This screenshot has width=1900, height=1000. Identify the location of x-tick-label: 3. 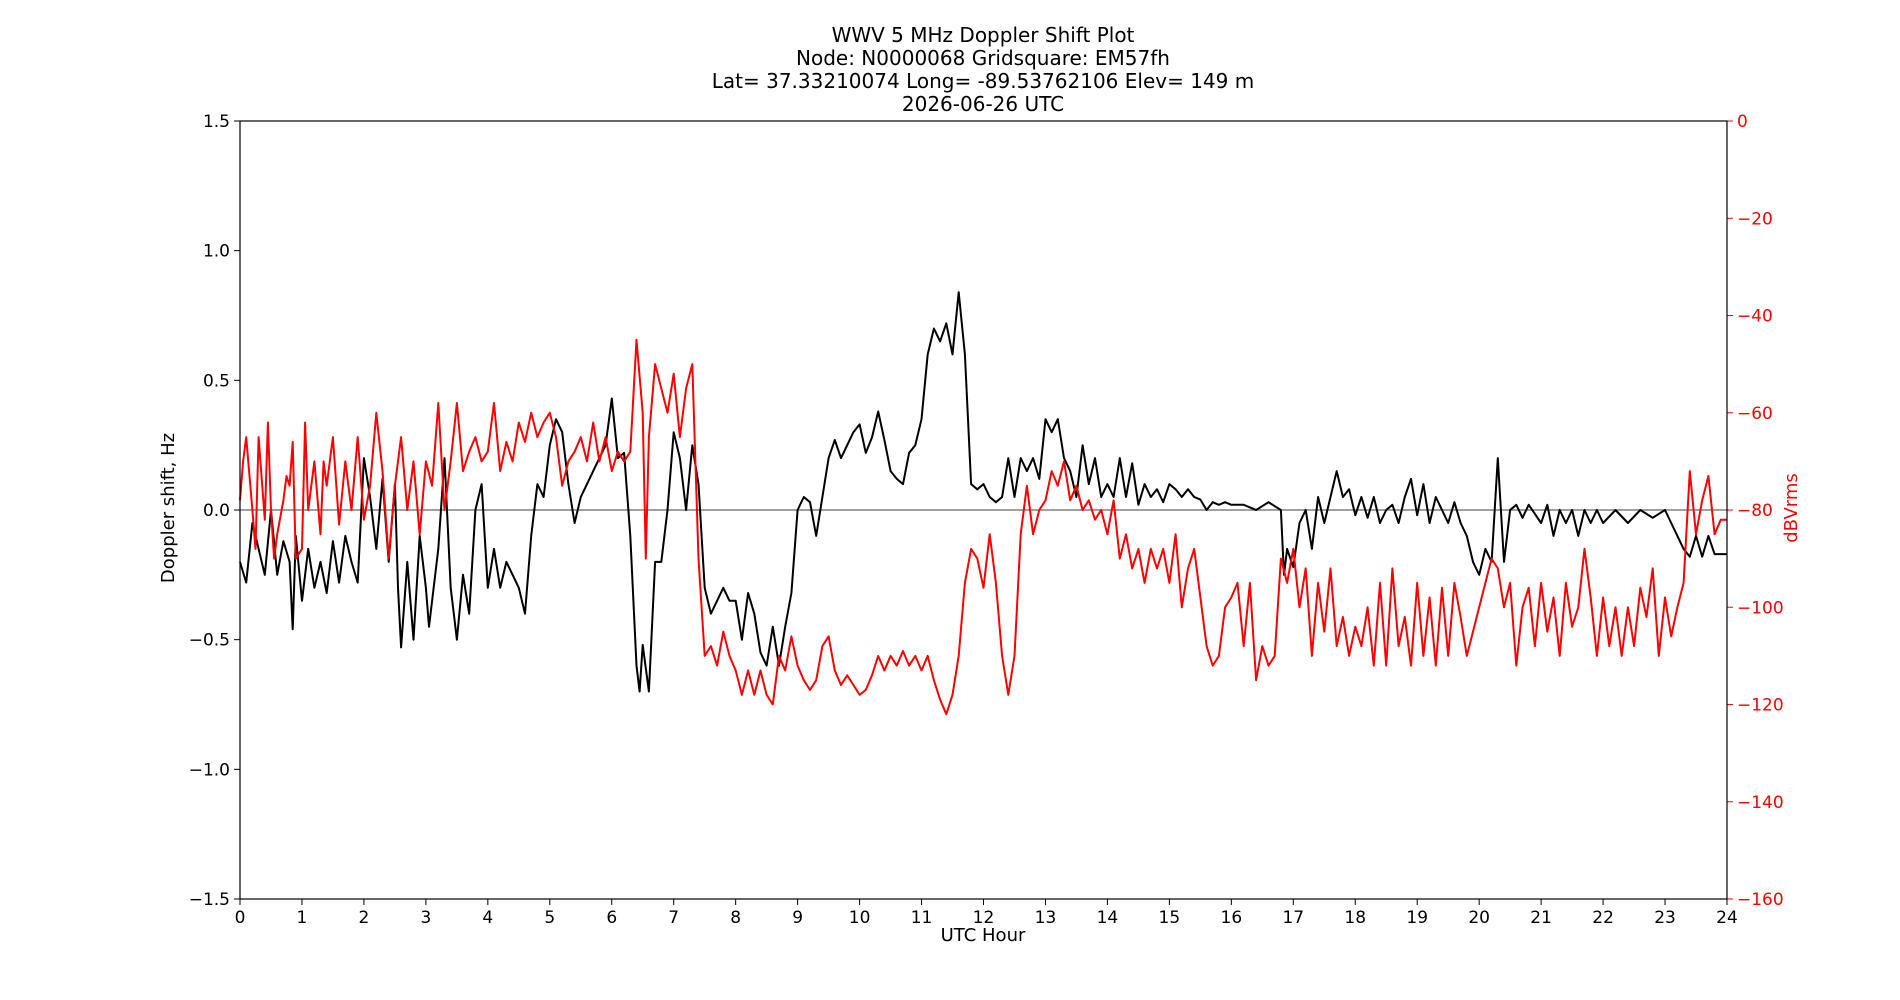
(425, 918).